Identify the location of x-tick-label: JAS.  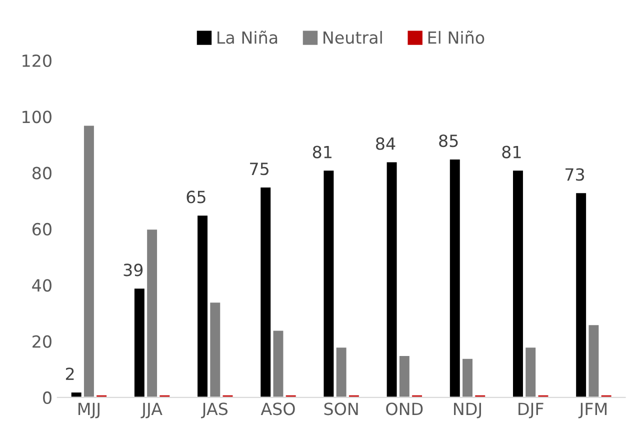
(214, 410).